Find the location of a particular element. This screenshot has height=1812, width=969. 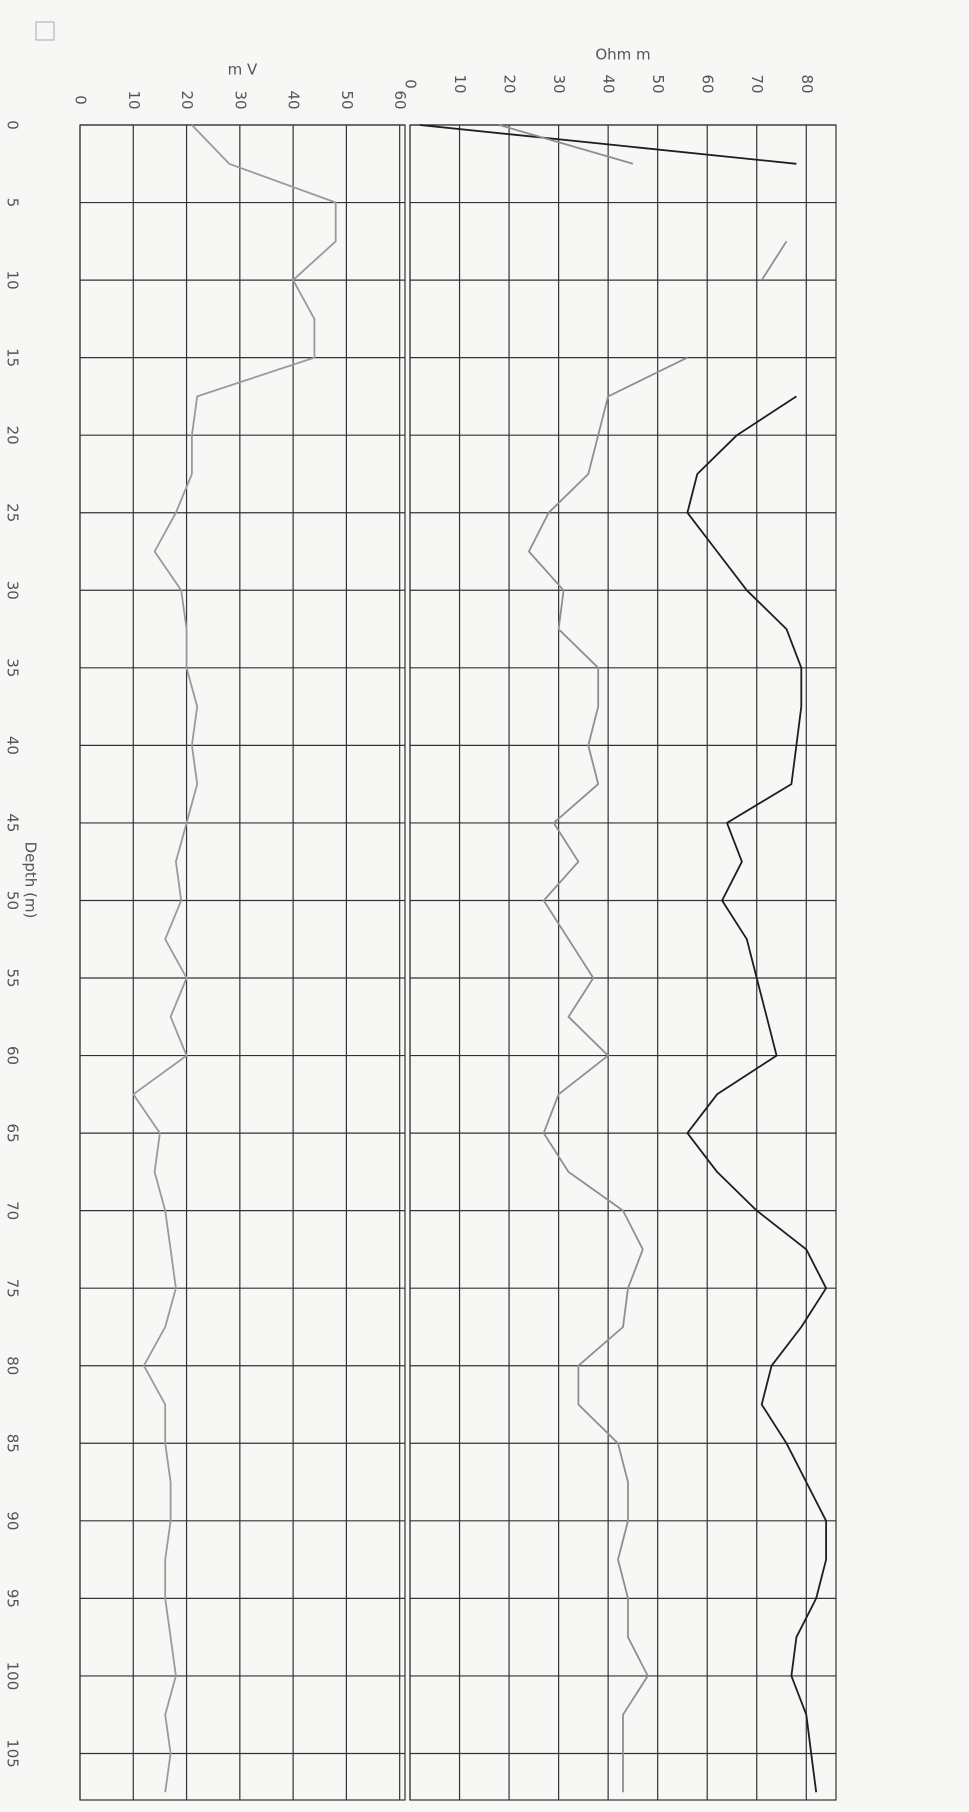

y-tick-label: 70 is located at coordinates (757, 83).